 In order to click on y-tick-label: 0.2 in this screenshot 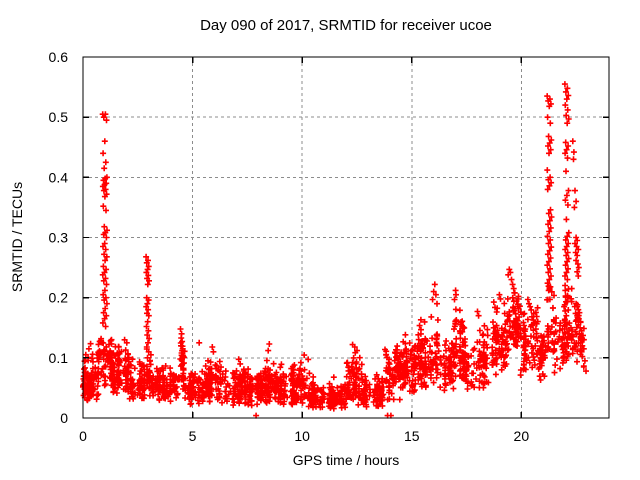, I will do `click(59, 298)`.